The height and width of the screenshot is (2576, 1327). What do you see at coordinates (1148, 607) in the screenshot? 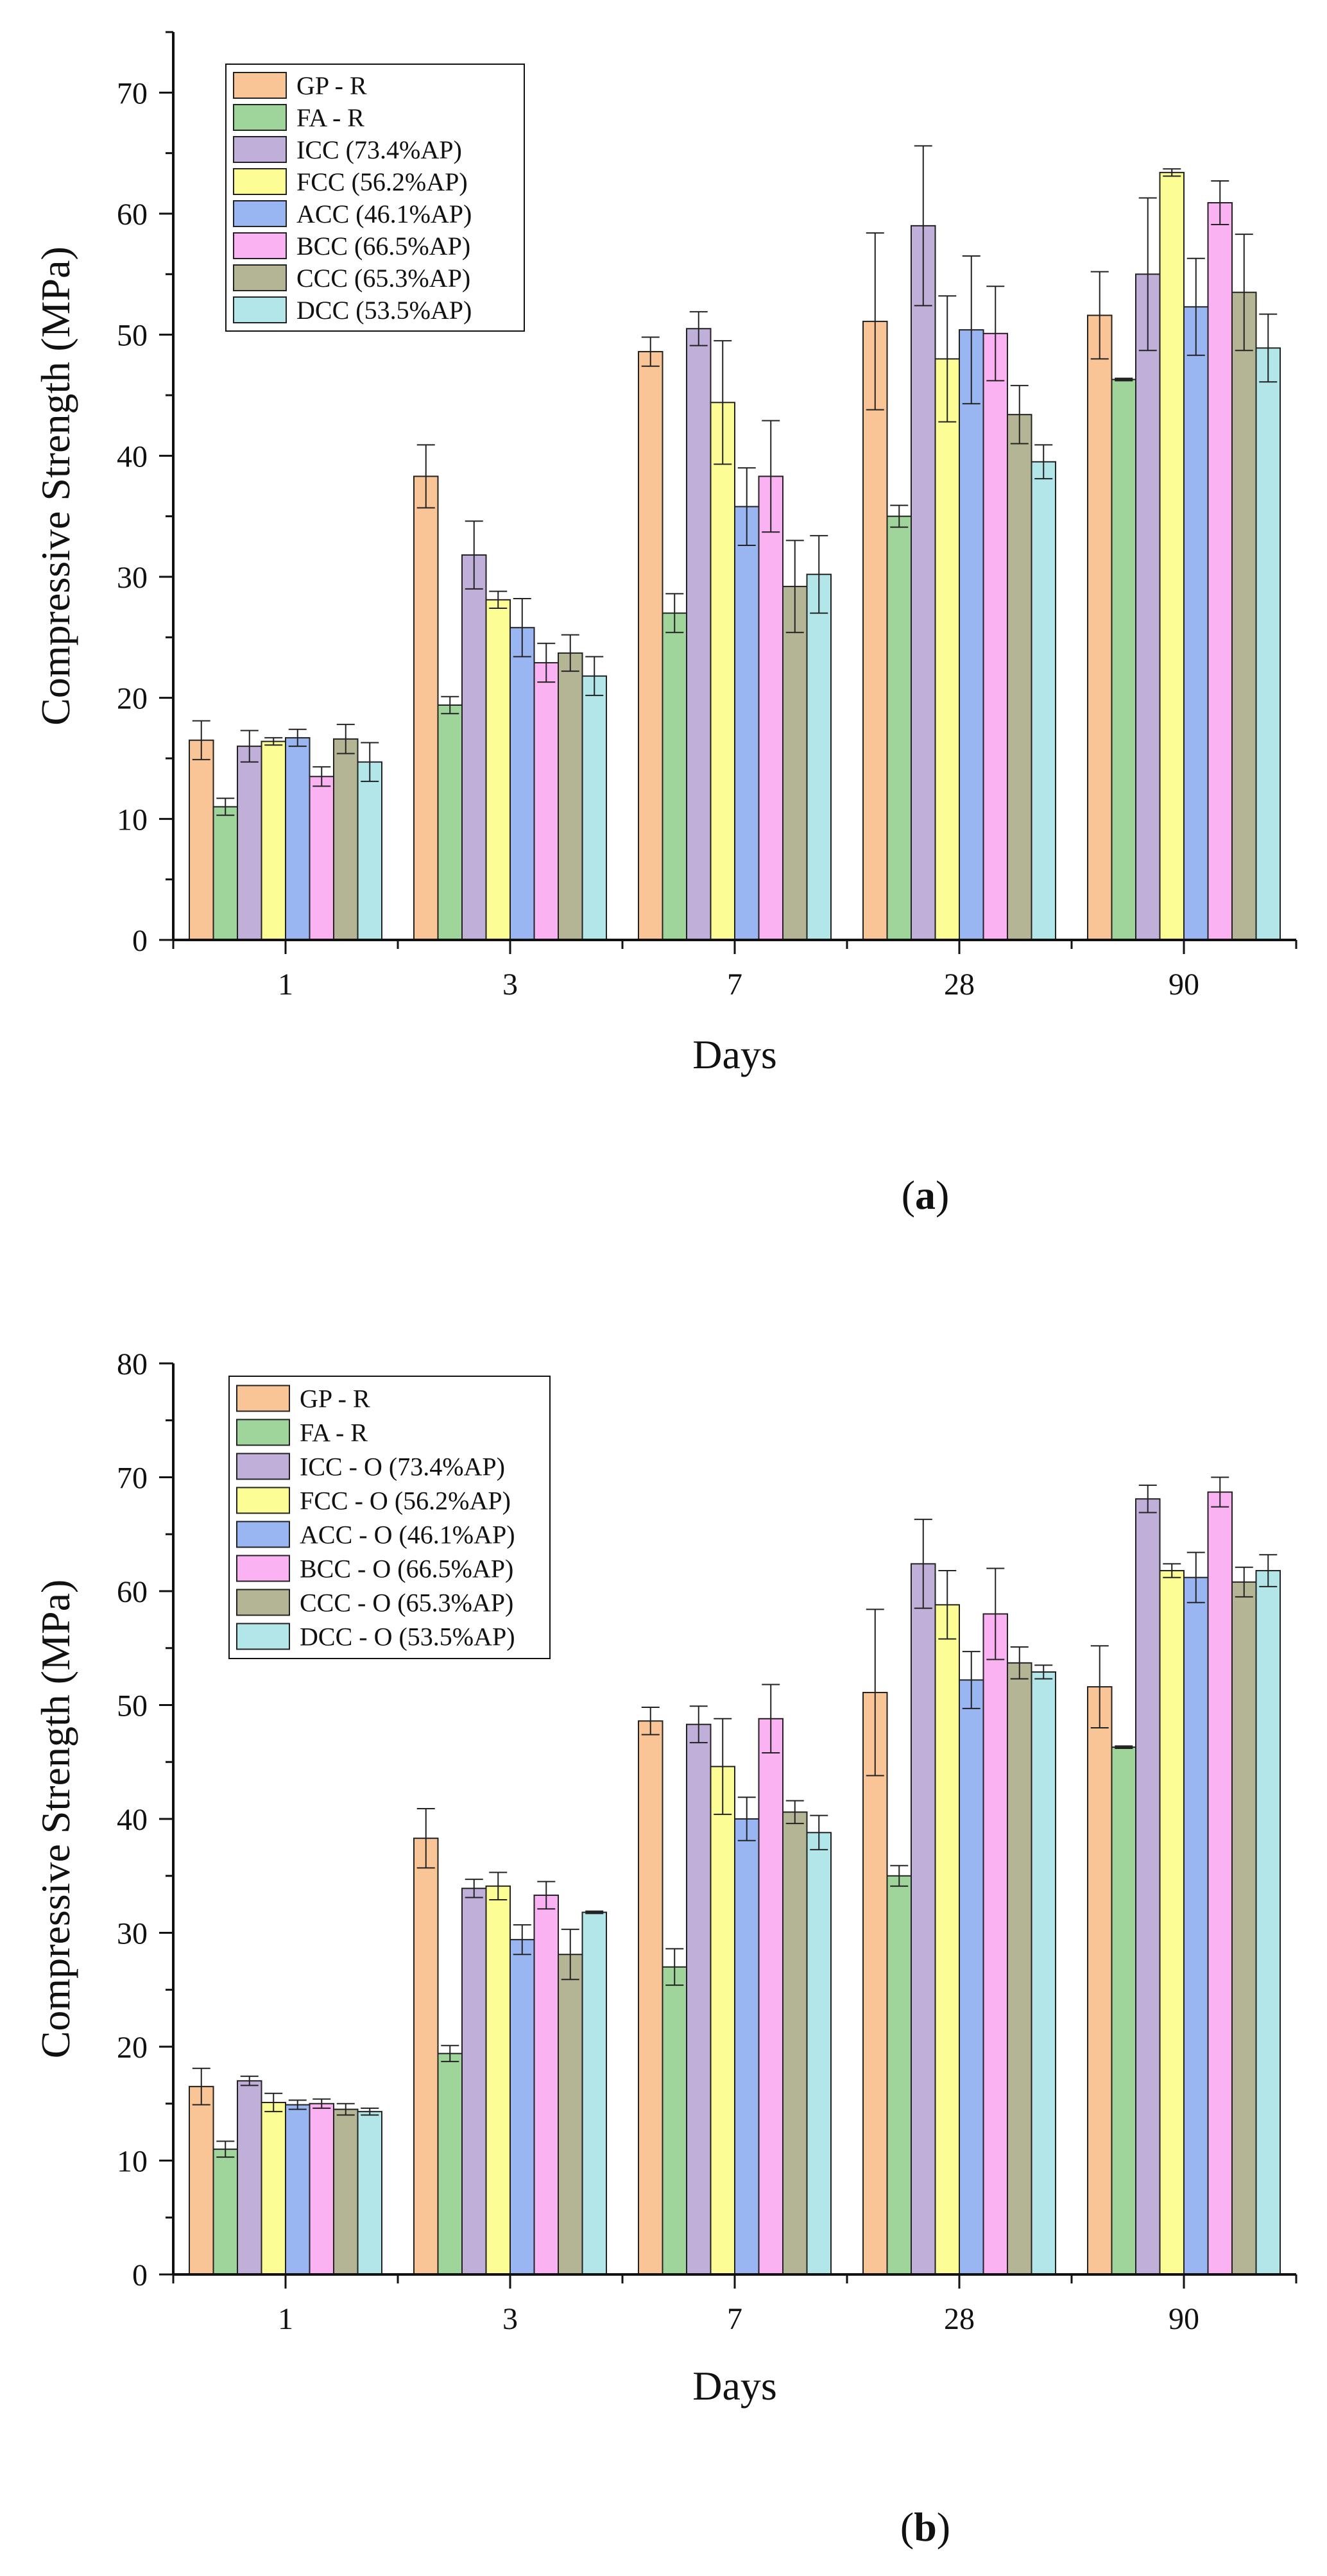
I see `bar-icc-73-4-ap--day-90` at bounding box center [1148, 607].